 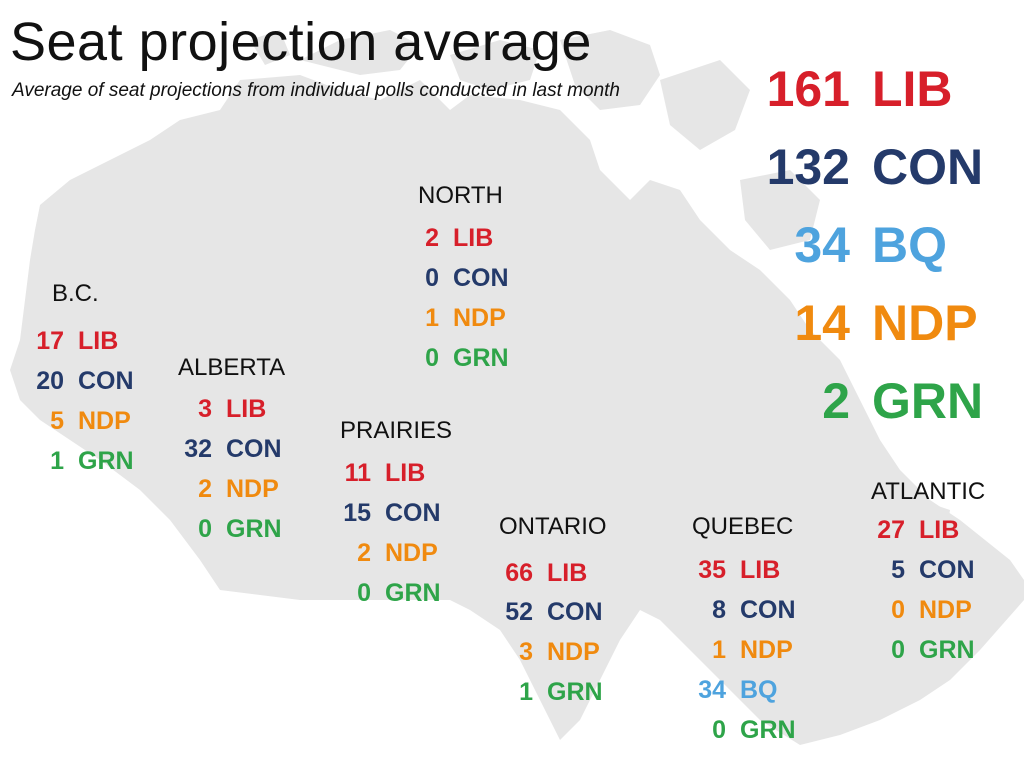 What do you see at coordinates (50, 341) in the screenshot?
I see `seat-count: 17` at bounding box center [50, 341].